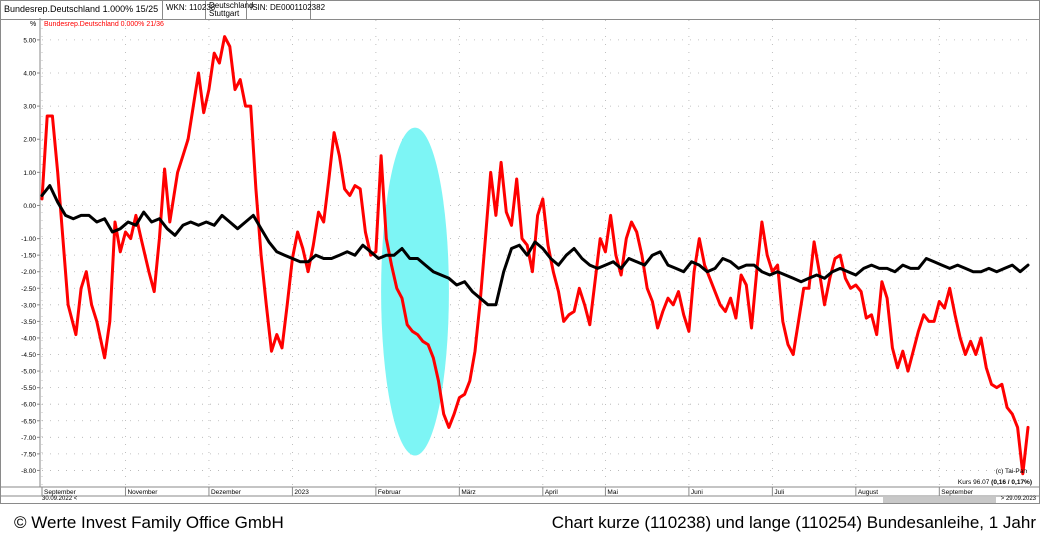 The height and width of the screenshot is (542, 1060). Describe the element at coordinates (28, 388) in the screenshot. I see `y-tick-label: -5.50` at that location.